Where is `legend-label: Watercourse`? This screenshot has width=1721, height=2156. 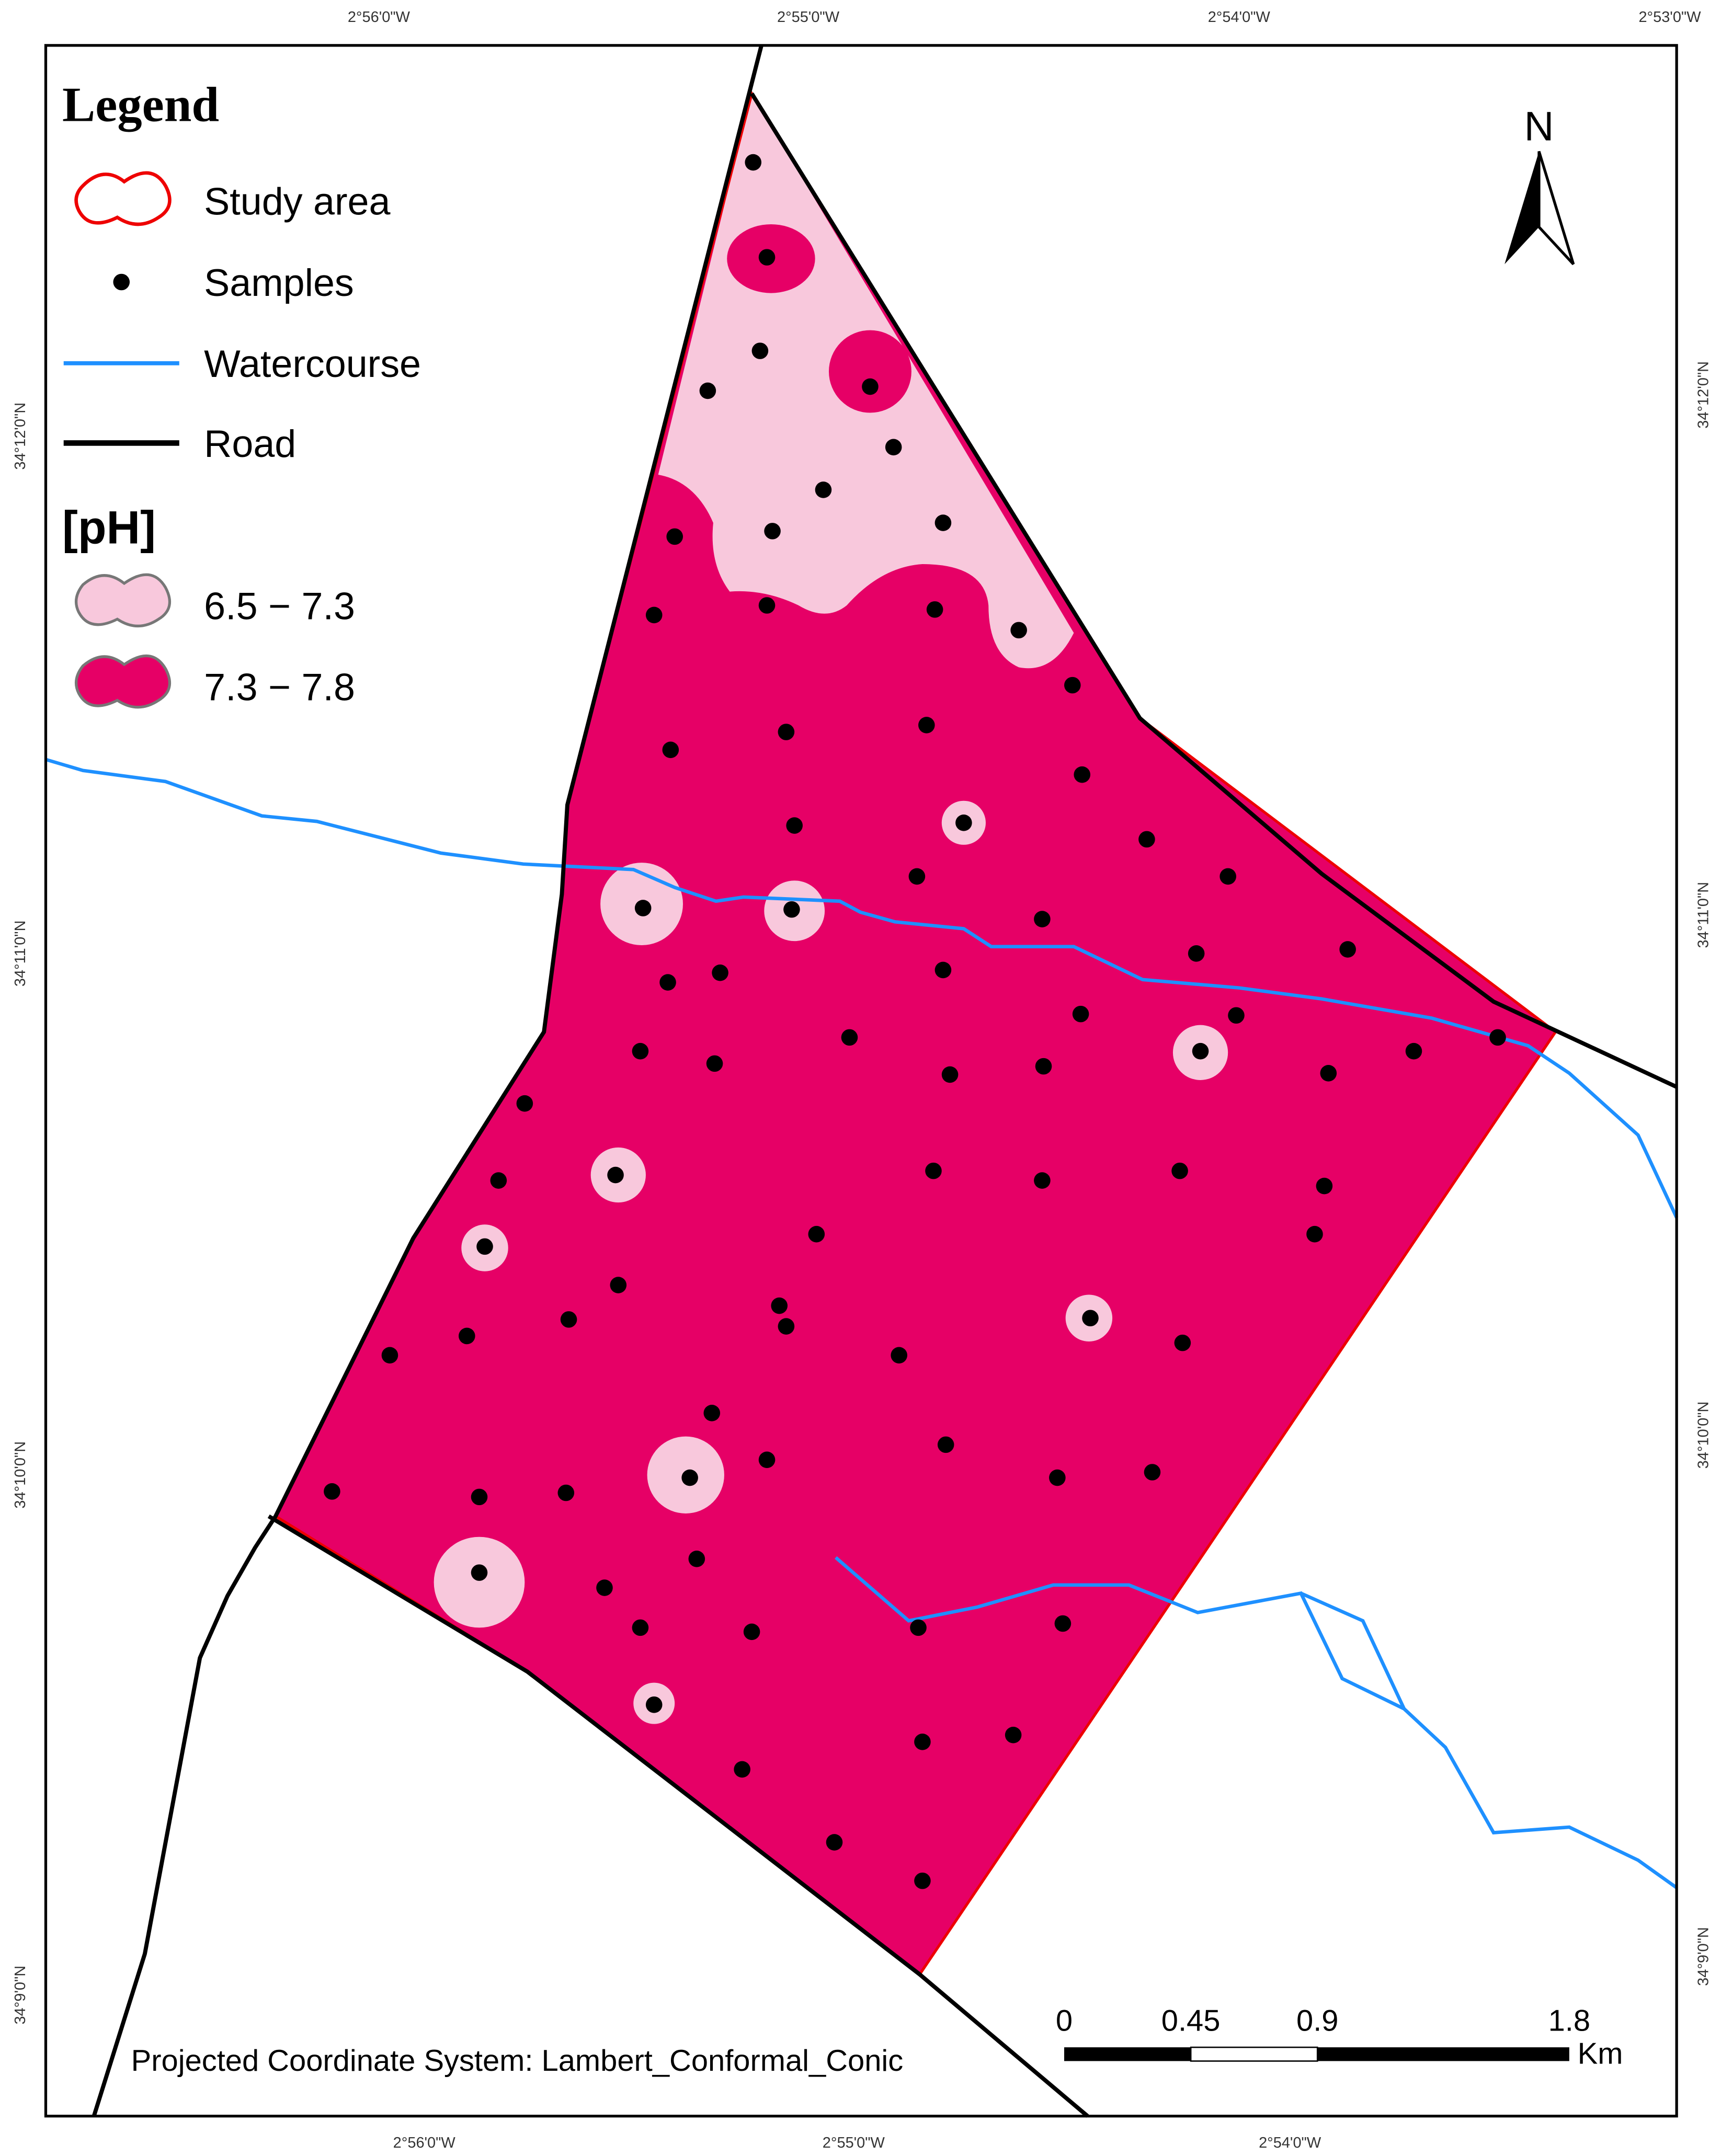
legend-label: Watercourse is located at coordinates (312, 363).